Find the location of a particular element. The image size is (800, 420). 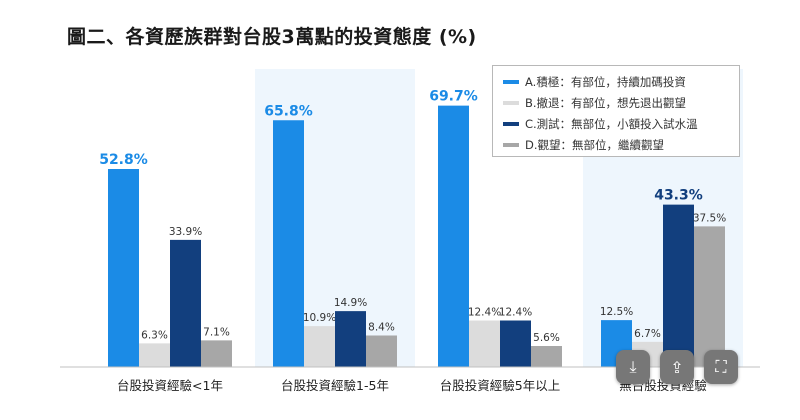

category-label: 台股投資經驗1-5年 is located at coordinates (335, 385).